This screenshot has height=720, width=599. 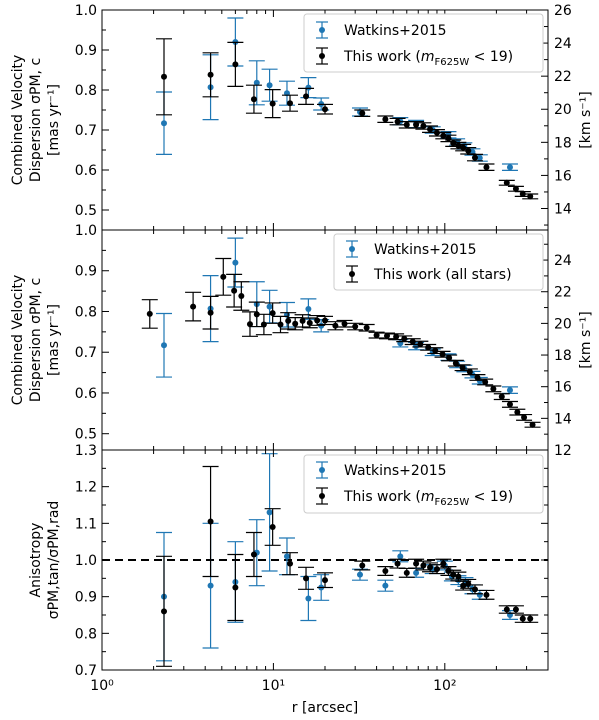 What do you see at coordinates (273, 686) in the screenshot?
I see `x-tick-label: 10¹` at bounding box center [273, 686].